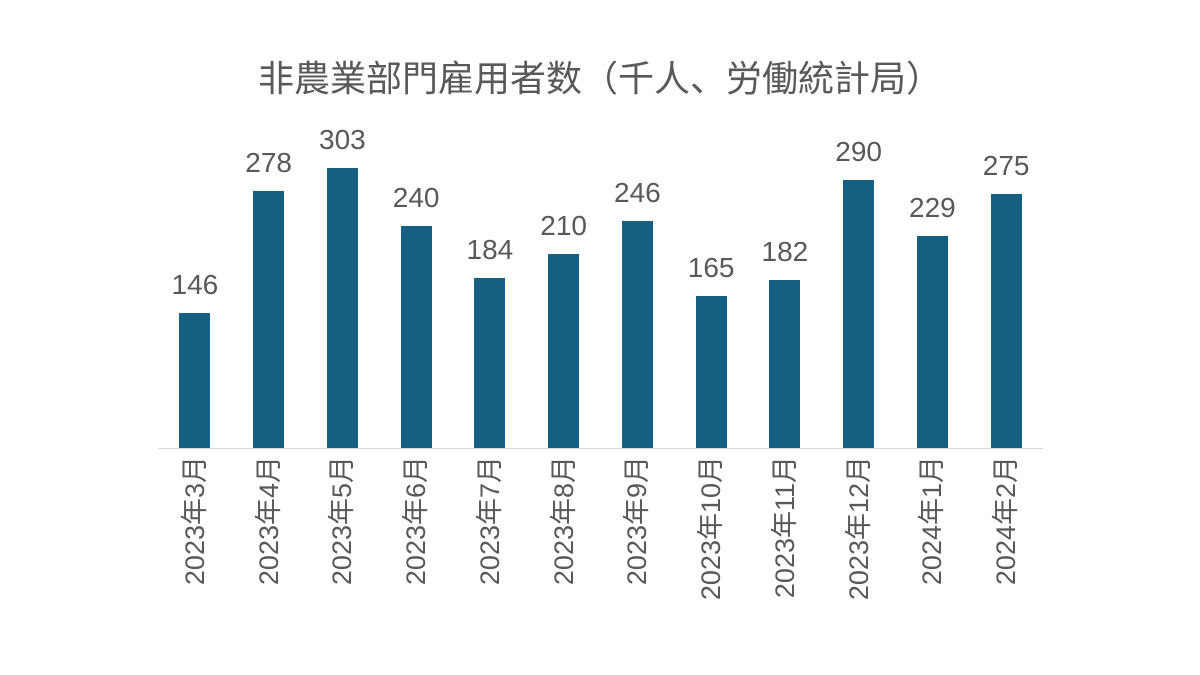  Describe the element at coordinates (194, 521) in the screenshot. I see `x-axis-tick-label: 2023年3月` at that location.